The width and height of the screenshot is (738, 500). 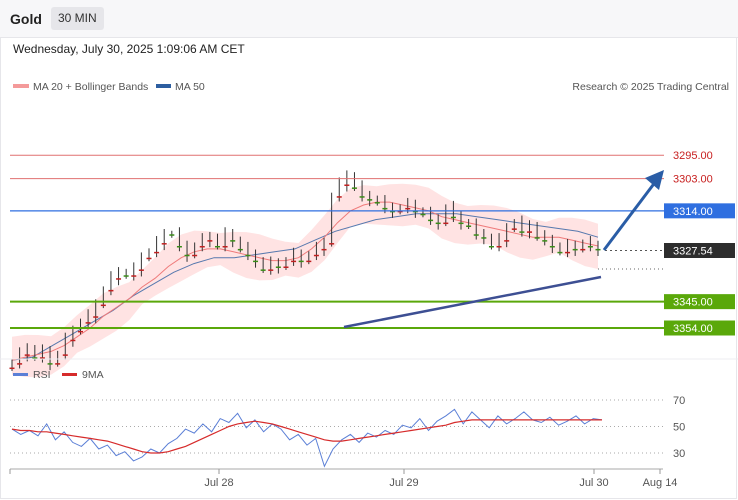 I want to click on uptrend-line, so click(x=472, y=302).